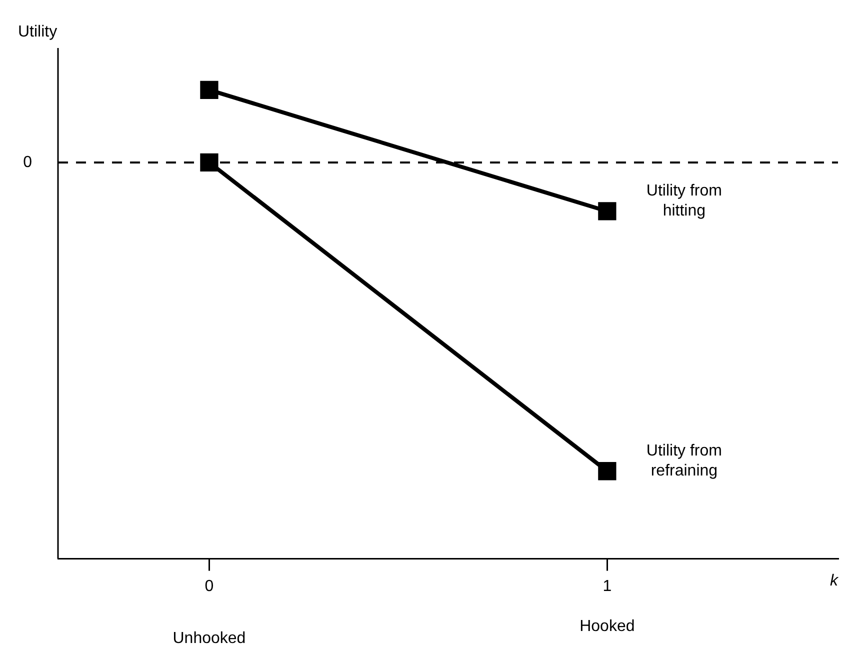 The image size is (852, 660). I want to click on text: Utility from hitting, so click(684, 201).